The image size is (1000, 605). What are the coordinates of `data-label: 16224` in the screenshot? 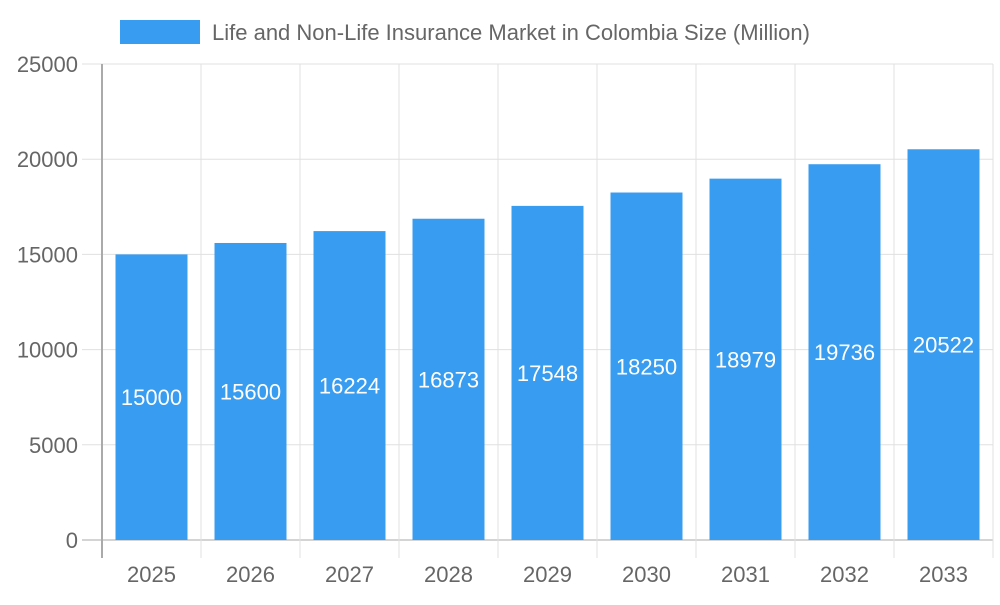 It's located at (349, 386).